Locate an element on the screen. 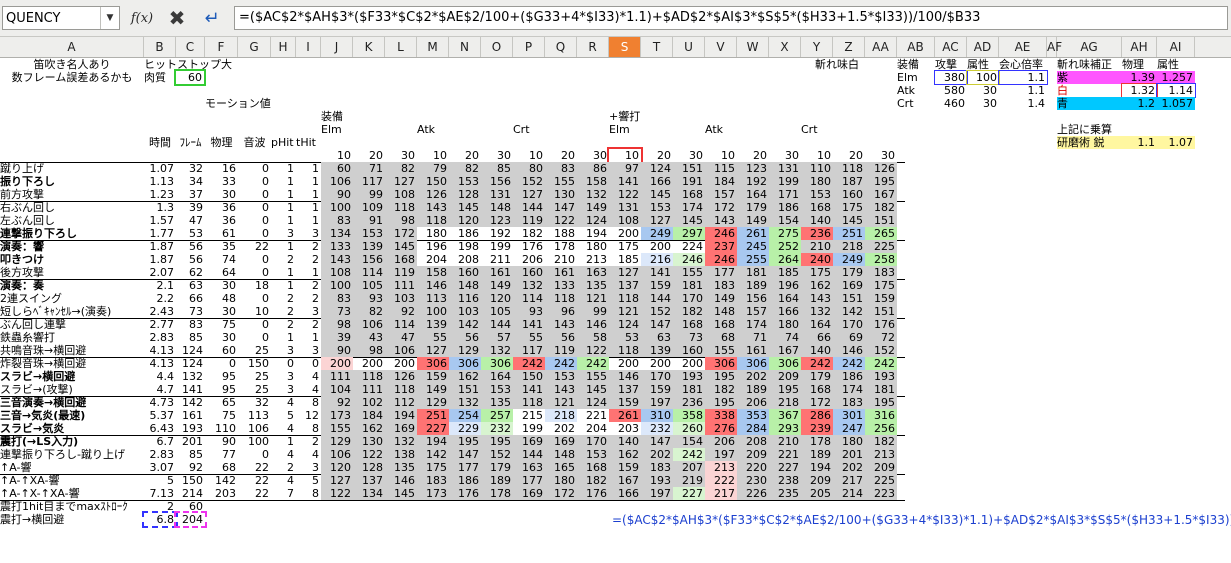  damage-cell: 166 is located at coordinates (625, 493).